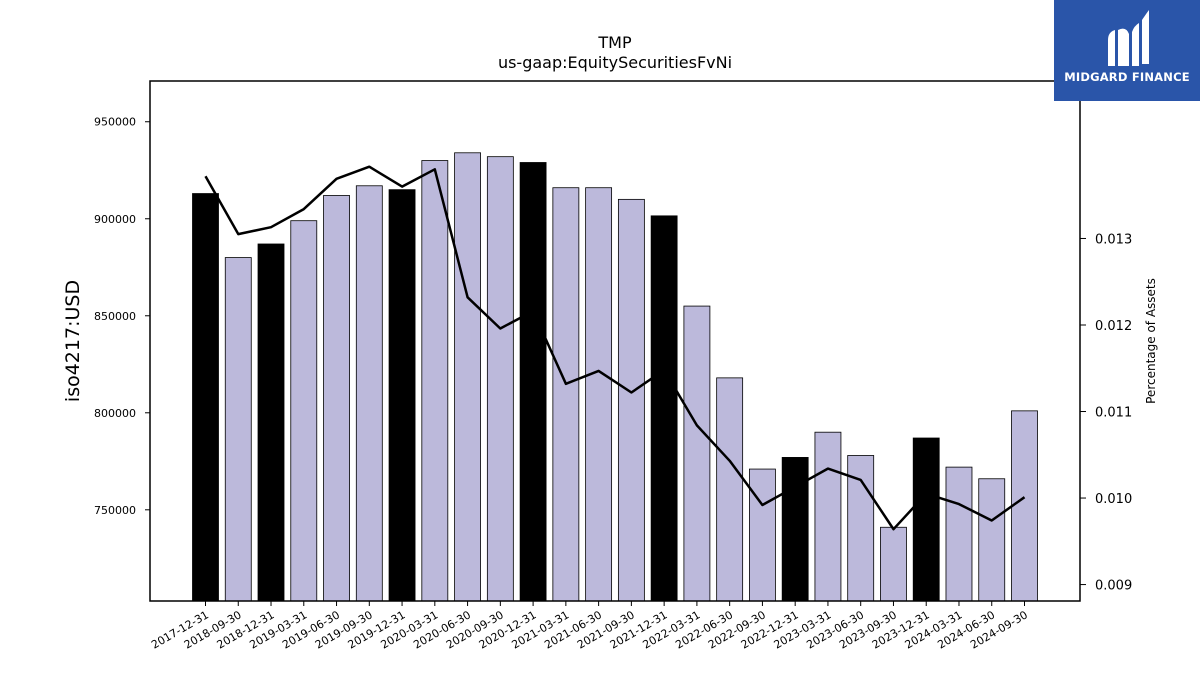 This screenshot has height=675, width=1200. Describe the element at coordinates (1113, 413) in the screenshot. I see `y2-tick-label: 0.011` at that location.